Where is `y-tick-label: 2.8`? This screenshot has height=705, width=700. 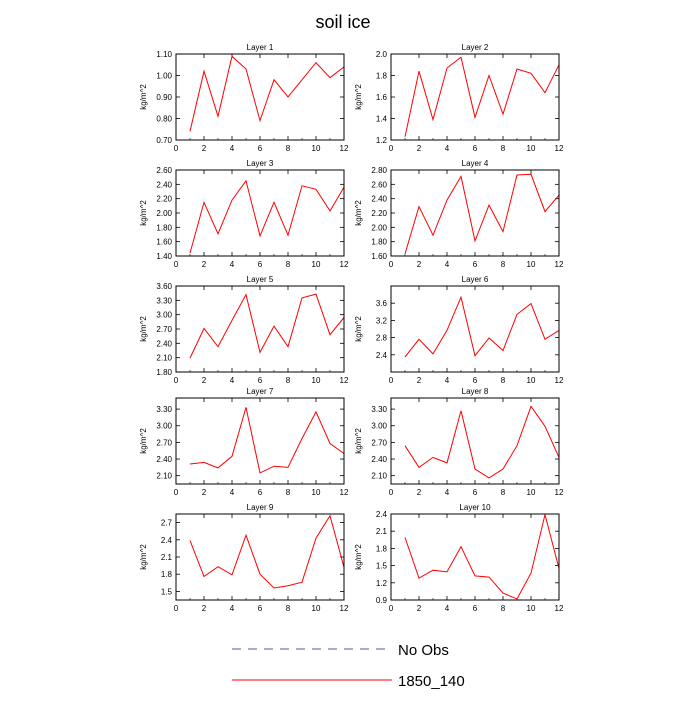 y-tick-label: 2.8 is located at coordinates (382, 338).